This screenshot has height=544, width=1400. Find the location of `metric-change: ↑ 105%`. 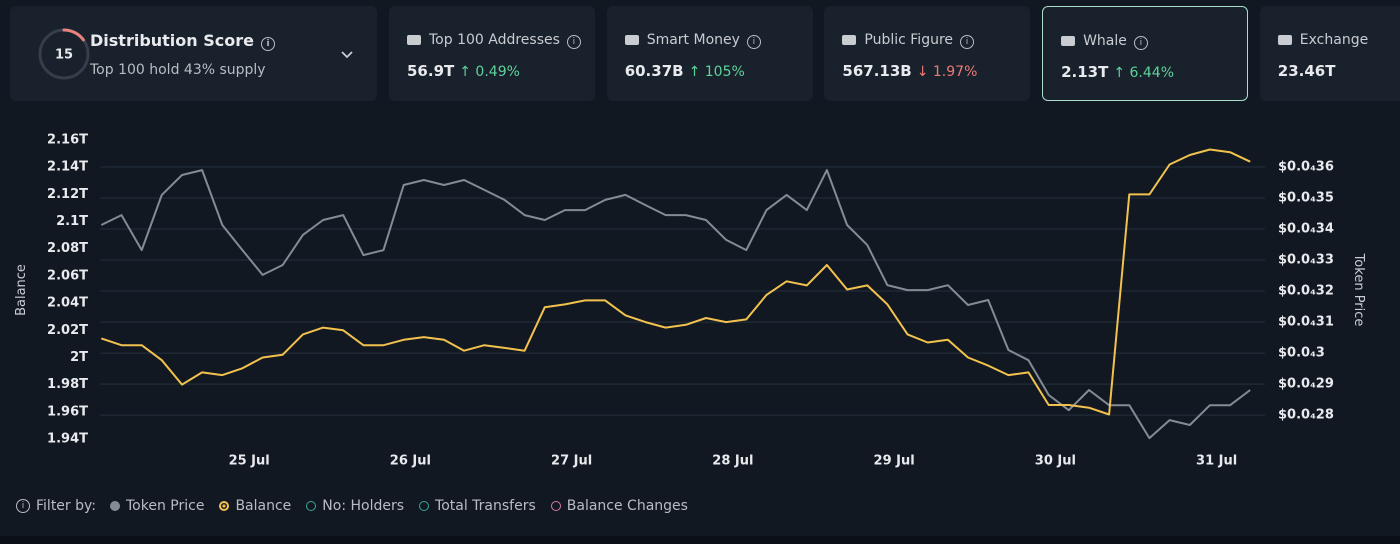

metric-change: ↑ 105% is located at coordinates (716, 72).